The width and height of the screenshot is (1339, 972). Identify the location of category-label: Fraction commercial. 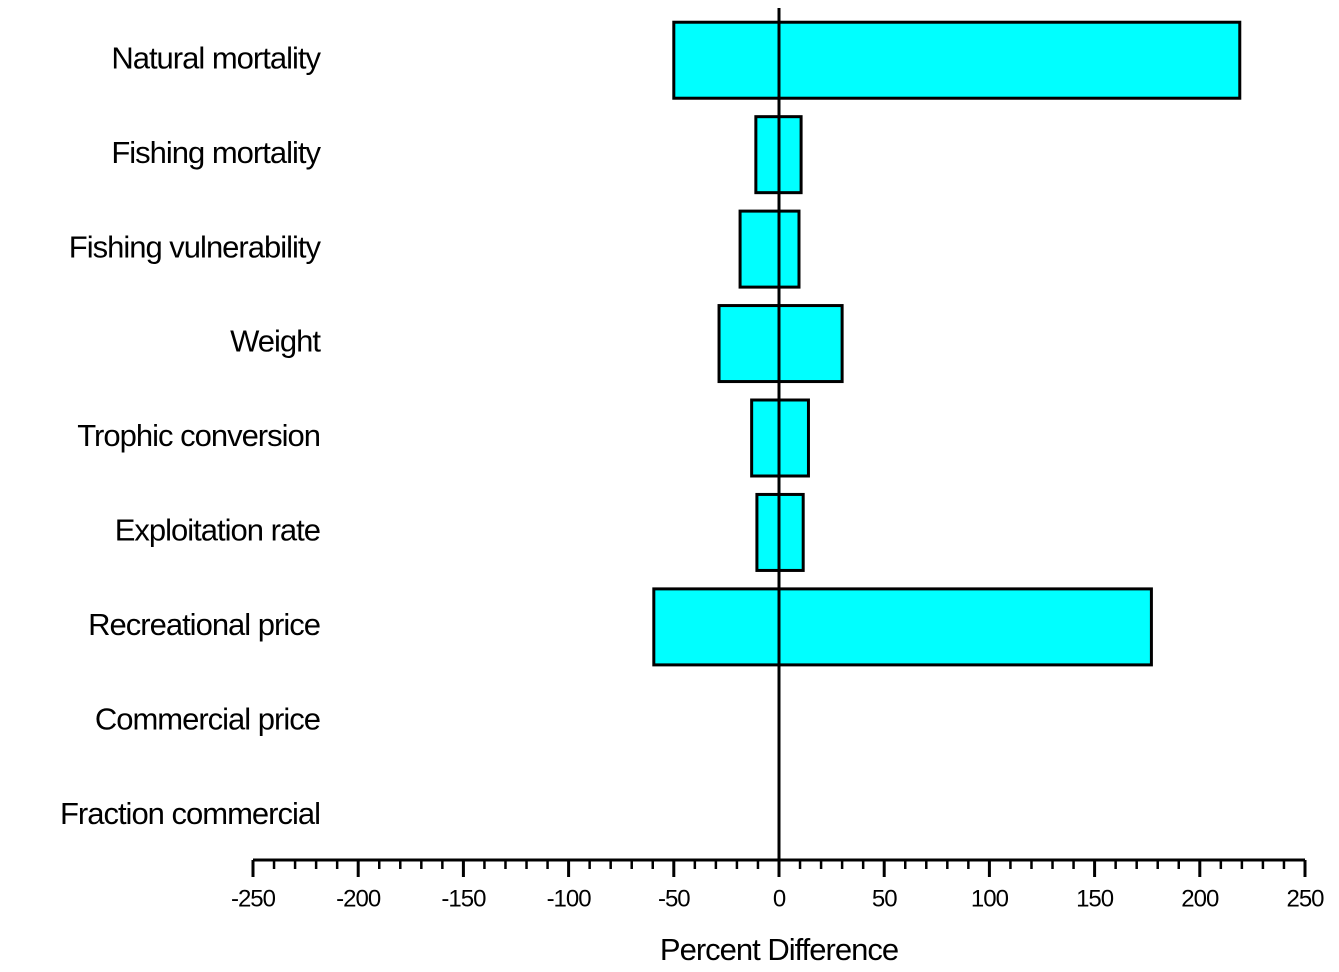
(190, 813).